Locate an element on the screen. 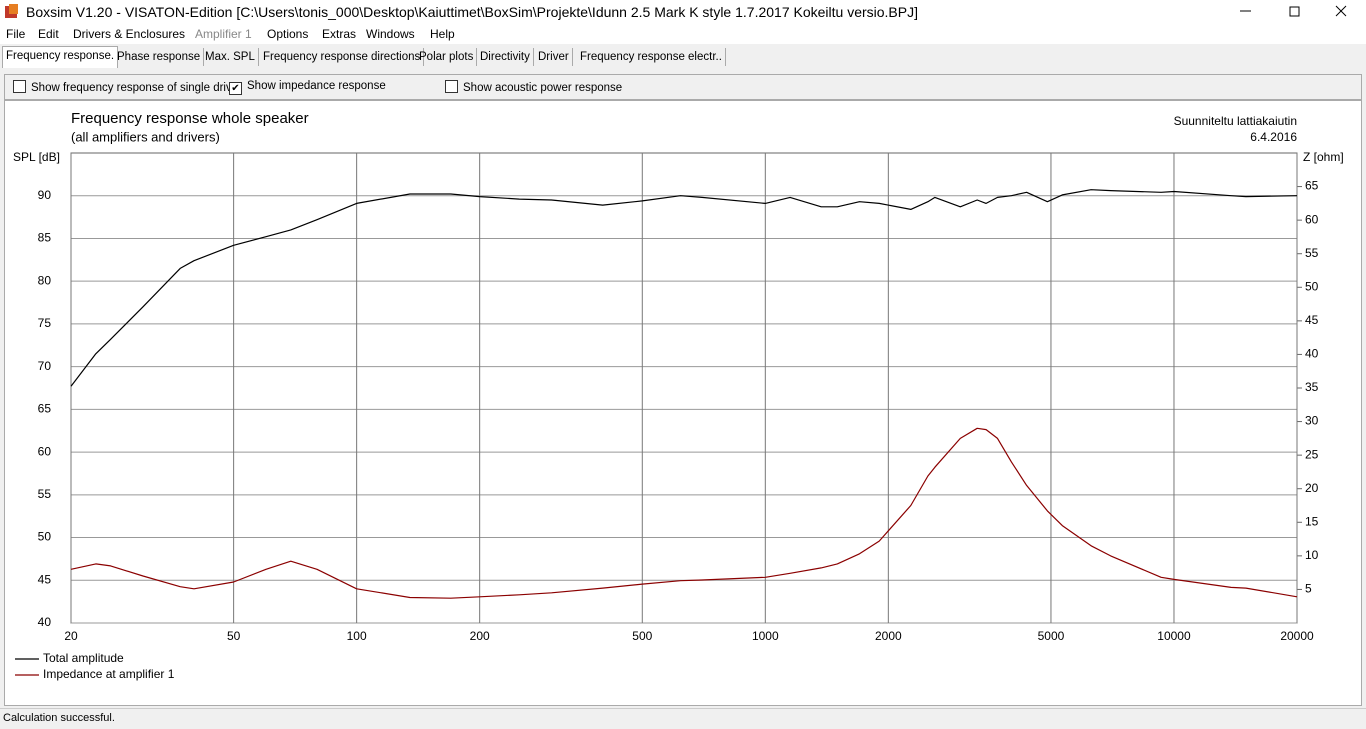 The image size is (1366, 729). tab: Frequency response directions is located at coordinates (342, 57).